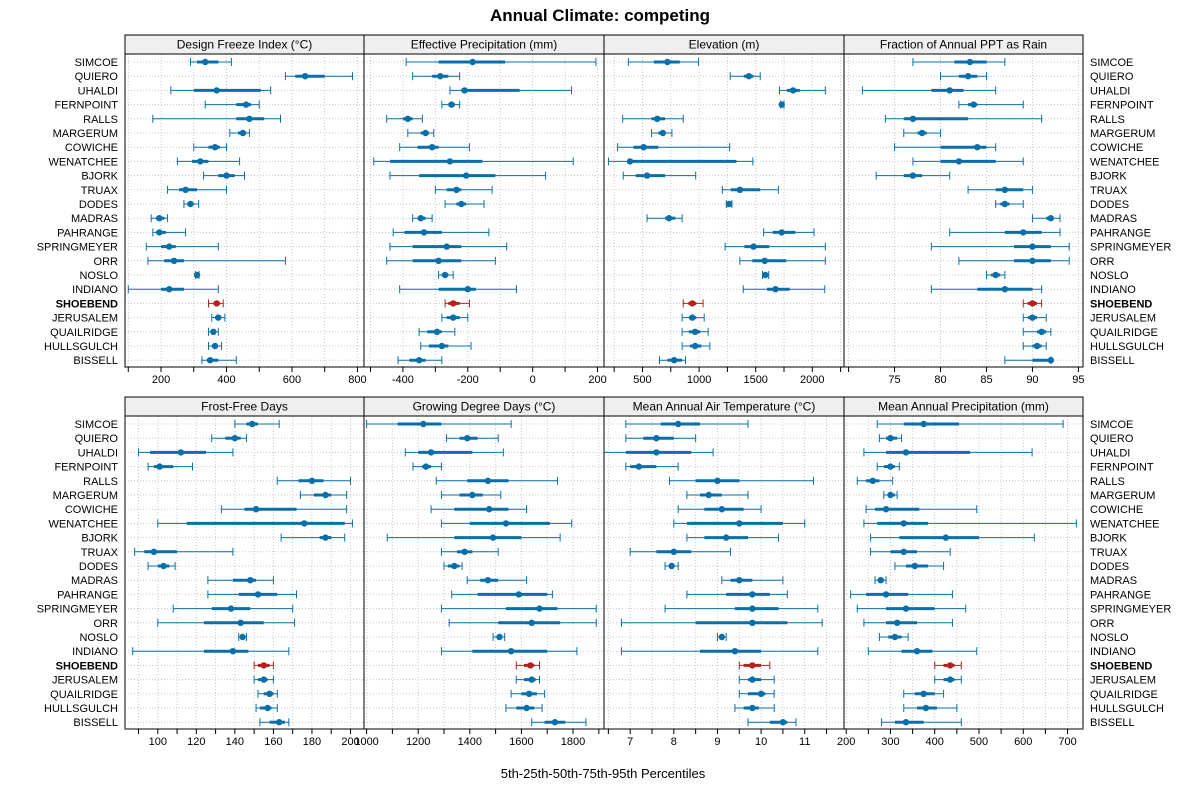  I want to click on panel-6-quiero-median-point, so click(467, 438).